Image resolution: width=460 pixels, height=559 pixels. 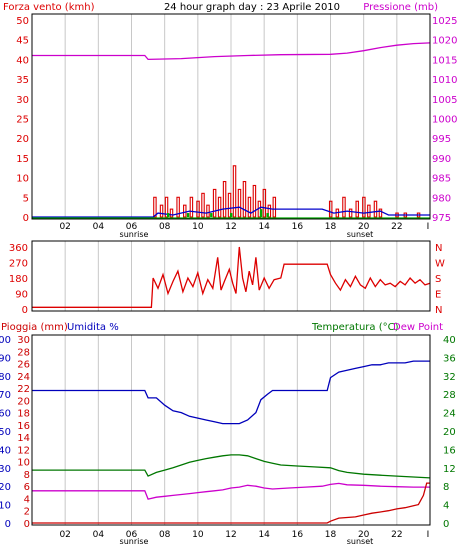 I want to click on pressure-tick-label: 985, so click(x=441, y=179).